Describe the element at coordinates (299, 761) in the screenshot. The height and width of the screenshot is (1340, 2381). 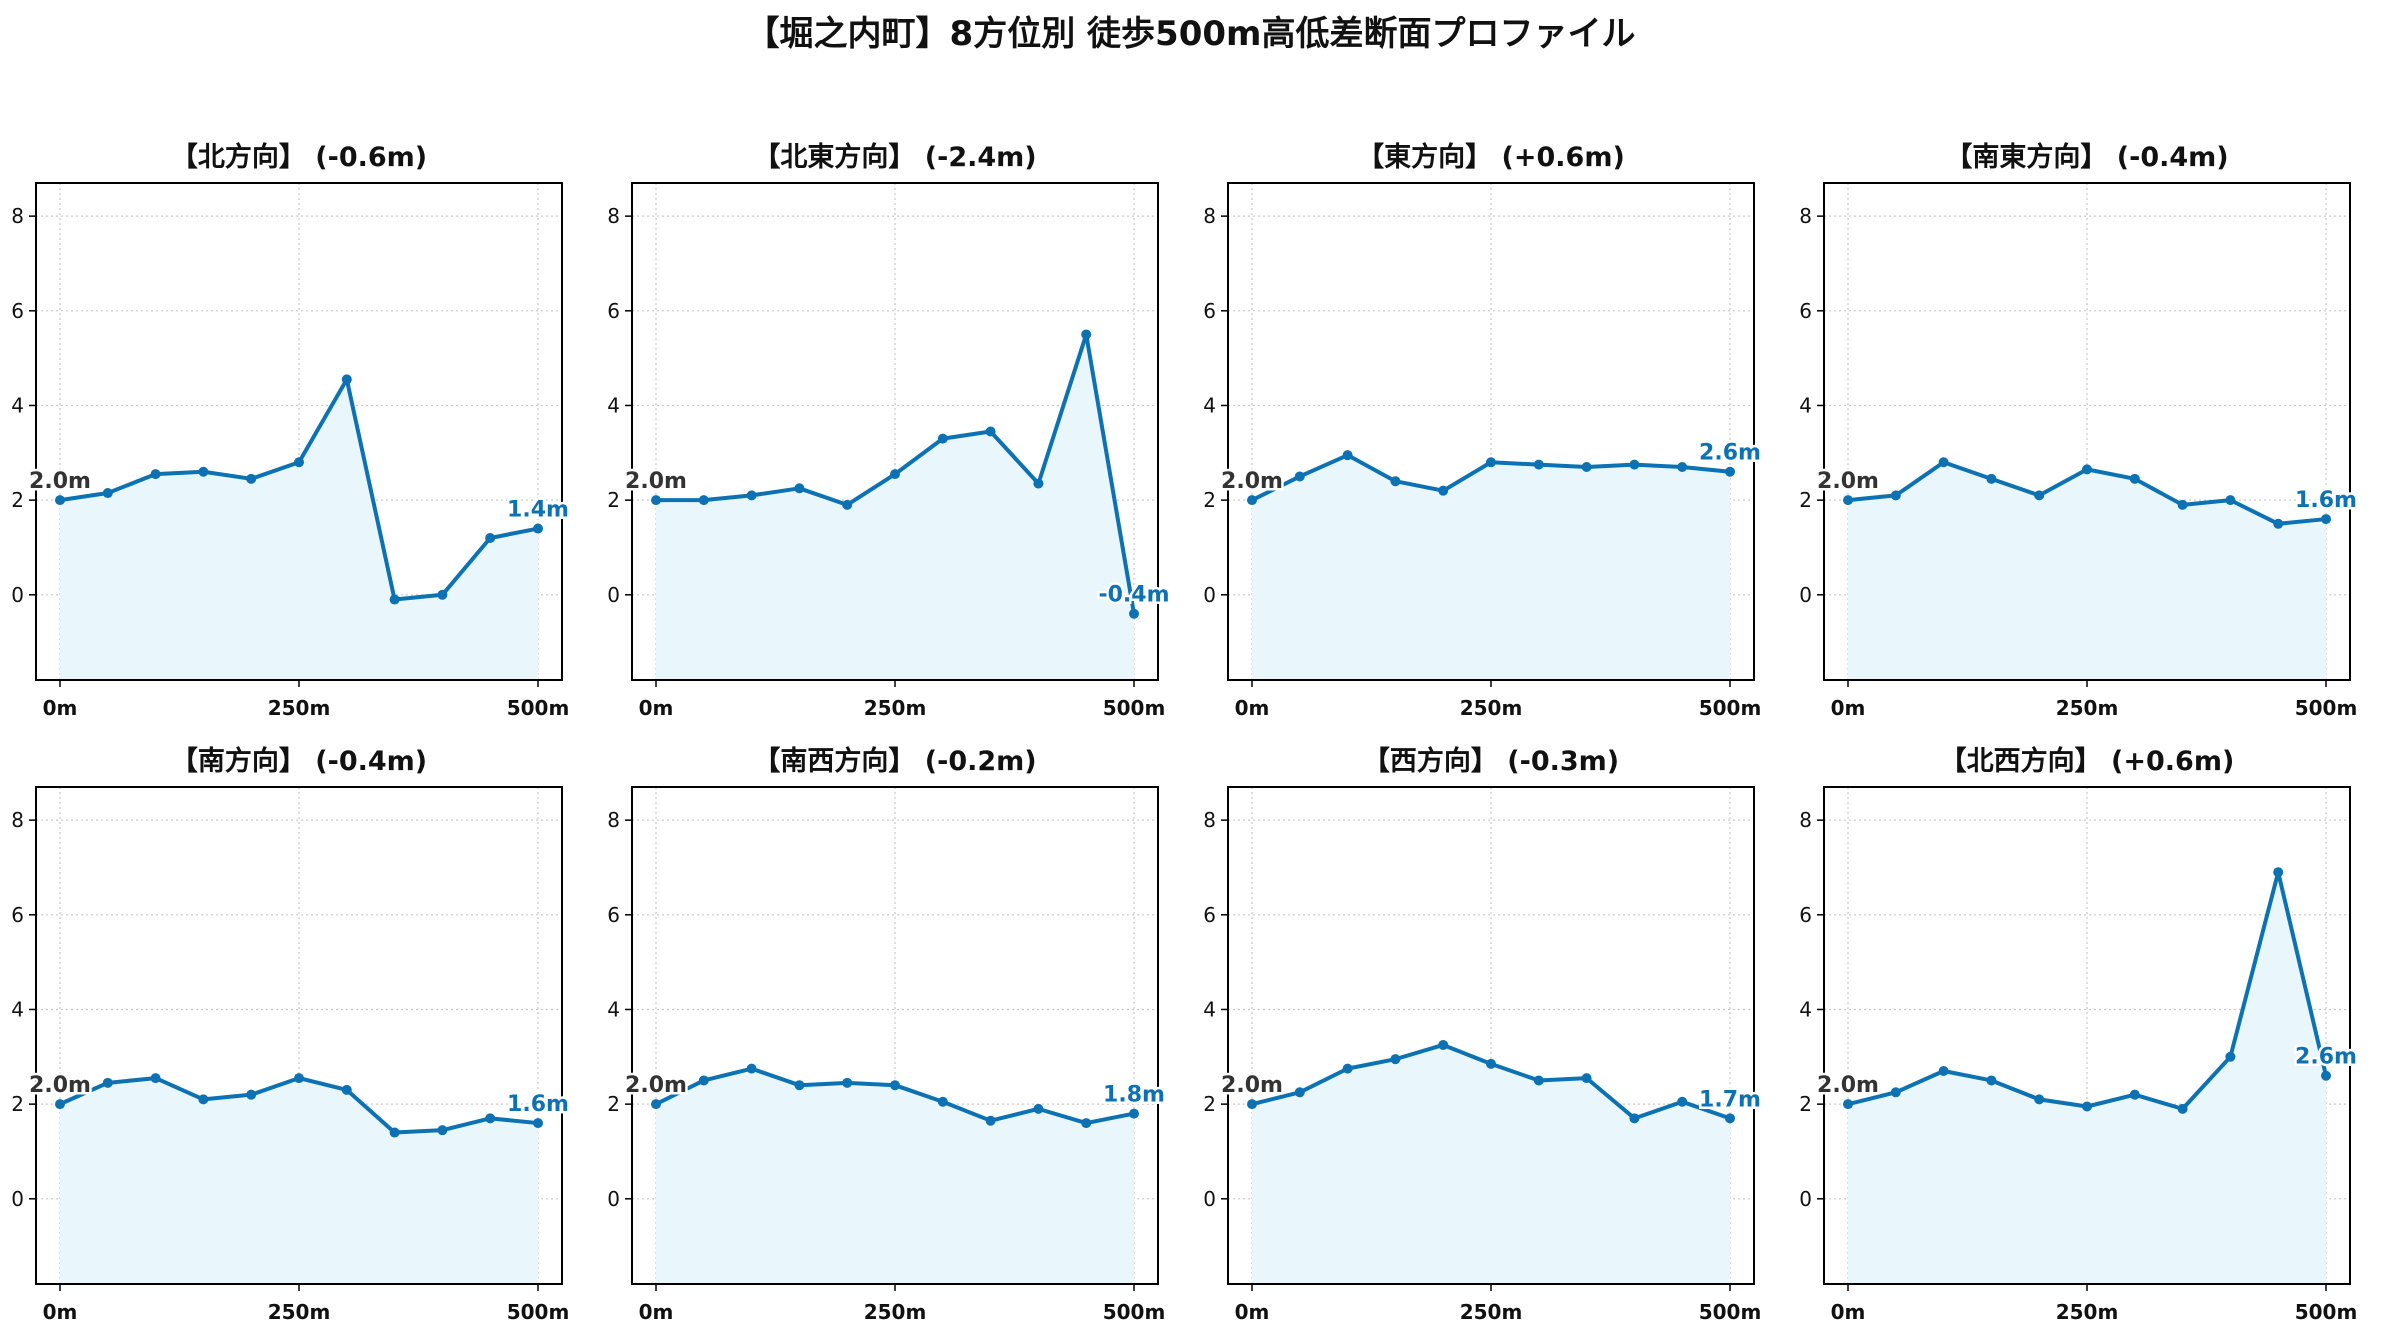
I see `chart-title: 【南方向】 (-0.4m)` at that location.